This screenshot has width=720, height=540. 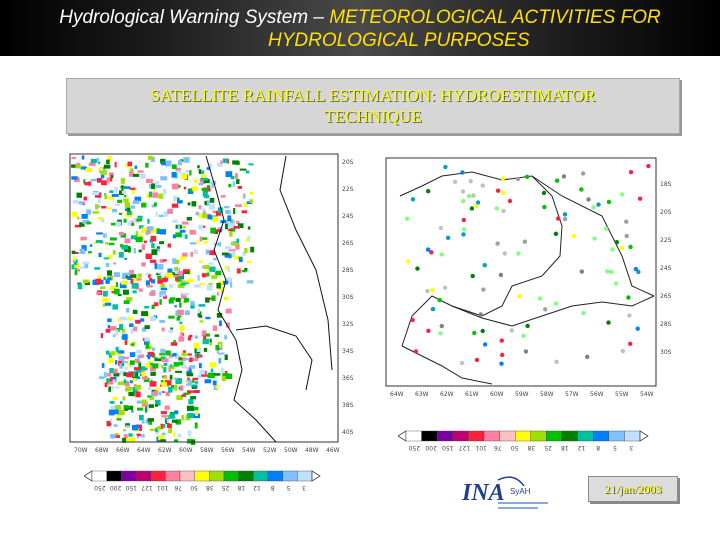 I want to click on colorbar-label: 250, so click(x=414, y=447).